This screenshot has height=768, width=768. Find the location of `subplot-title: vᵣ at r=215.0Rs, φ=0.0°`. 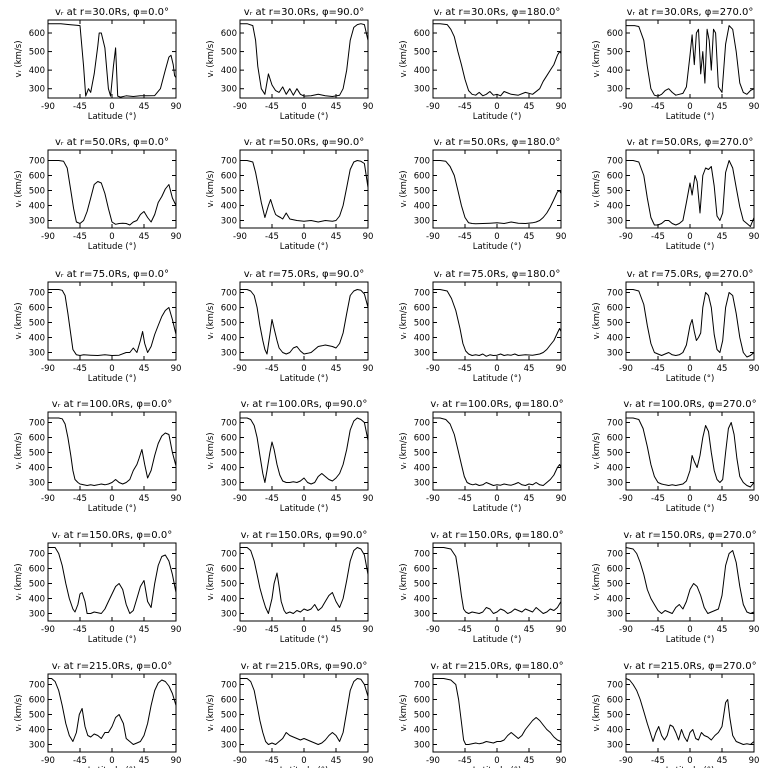

subplot-title: vᵣ at r=215.0Rs, φ=0.0° is located at coordinates (112, 666).